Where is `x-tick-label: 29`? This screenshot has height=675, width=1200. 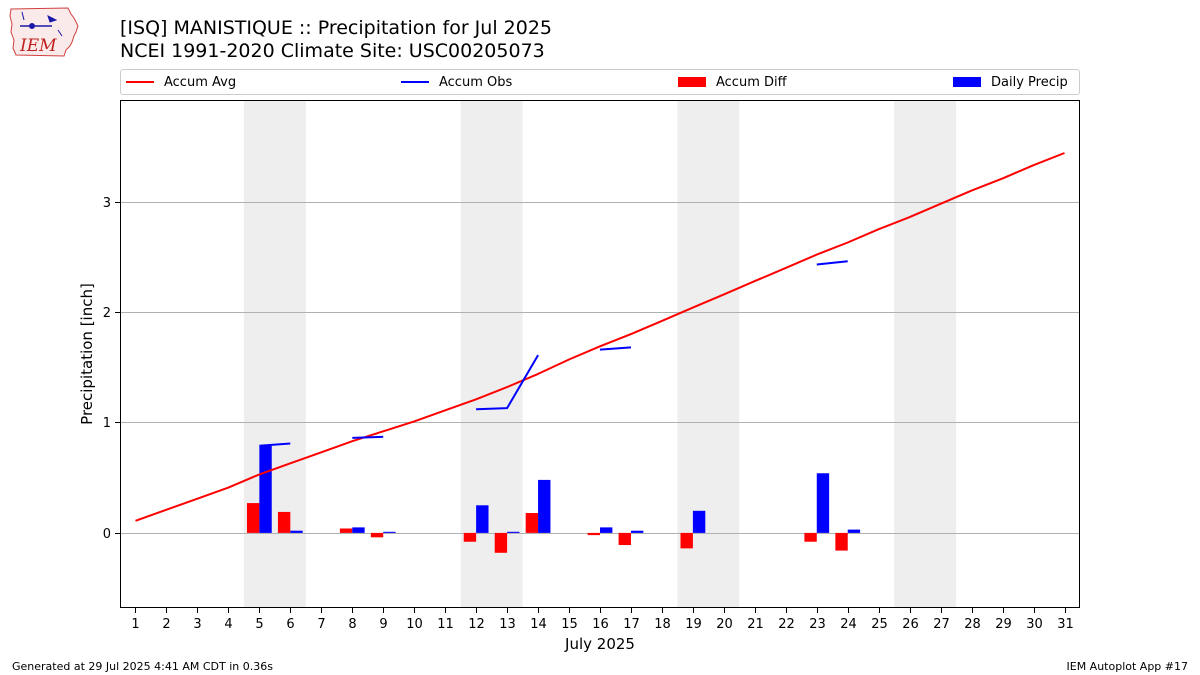 x-tick-label: 29 is located at coordinates (1003, 624).